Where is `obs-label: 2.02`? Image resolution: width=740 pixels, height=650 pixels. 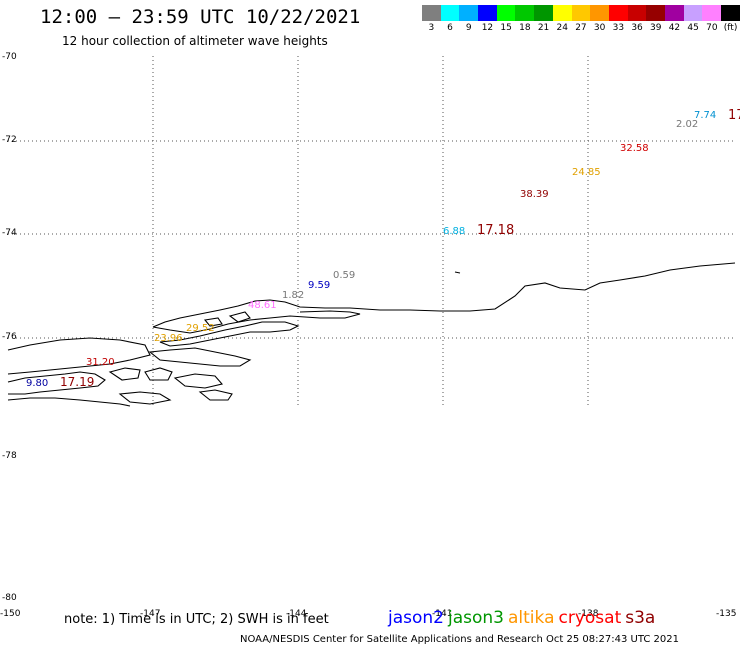 obs-label: 2.02 is located at coordinates (687, 124).